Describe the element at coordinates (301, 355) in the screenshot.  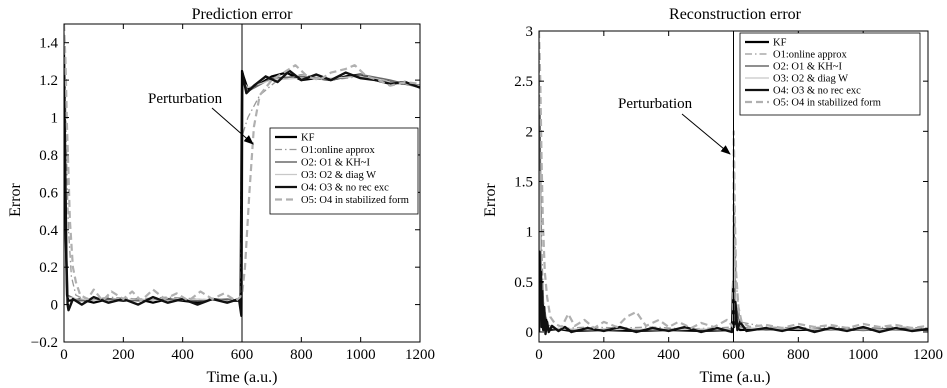
I see `prediction-error-x-tick-label: 800` at that location.